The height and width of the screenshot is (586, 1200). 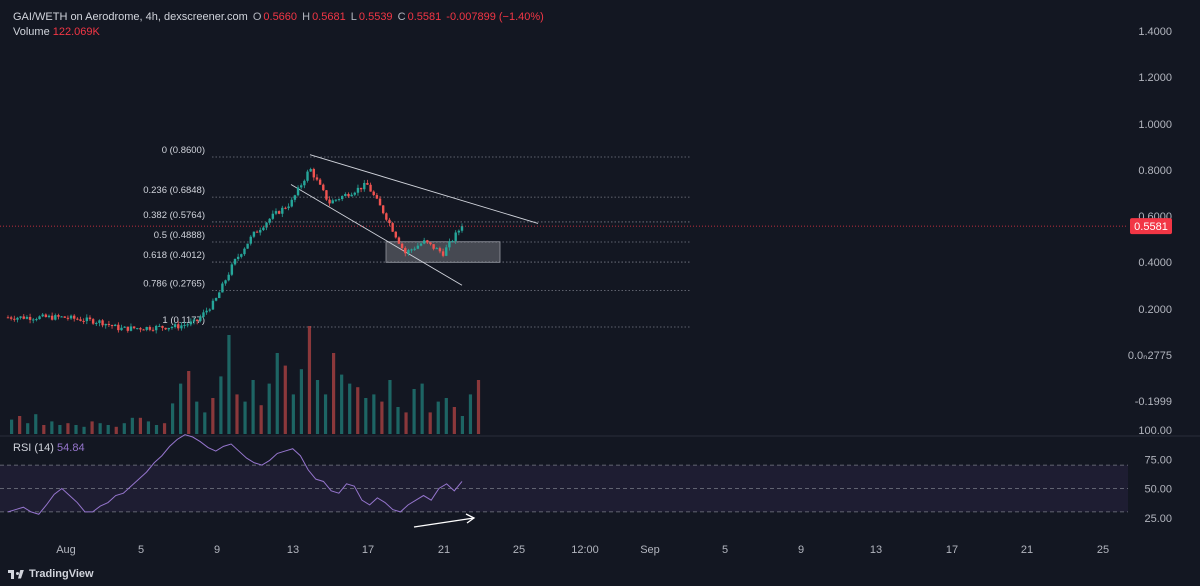 I want to click on time-axis: Aug 5 9 13 17 21 25 12:00 Sep 5 9 13 17 21 25, so click(x=582, y=550).